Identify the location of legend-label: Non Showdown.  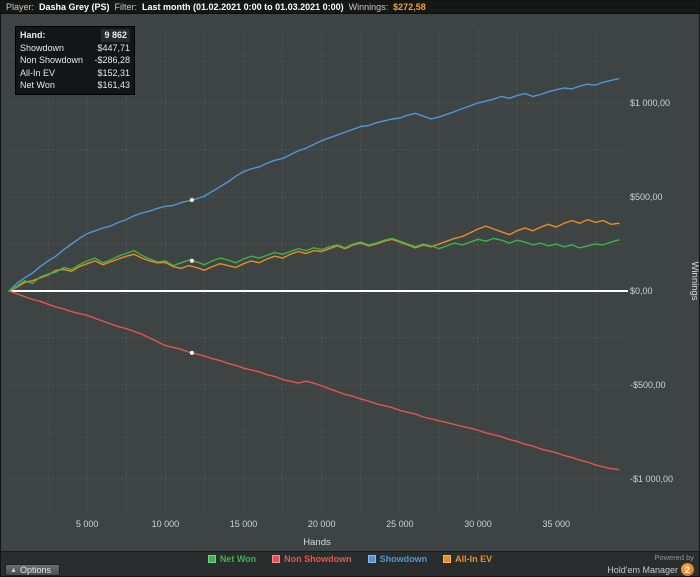
(318, 559).